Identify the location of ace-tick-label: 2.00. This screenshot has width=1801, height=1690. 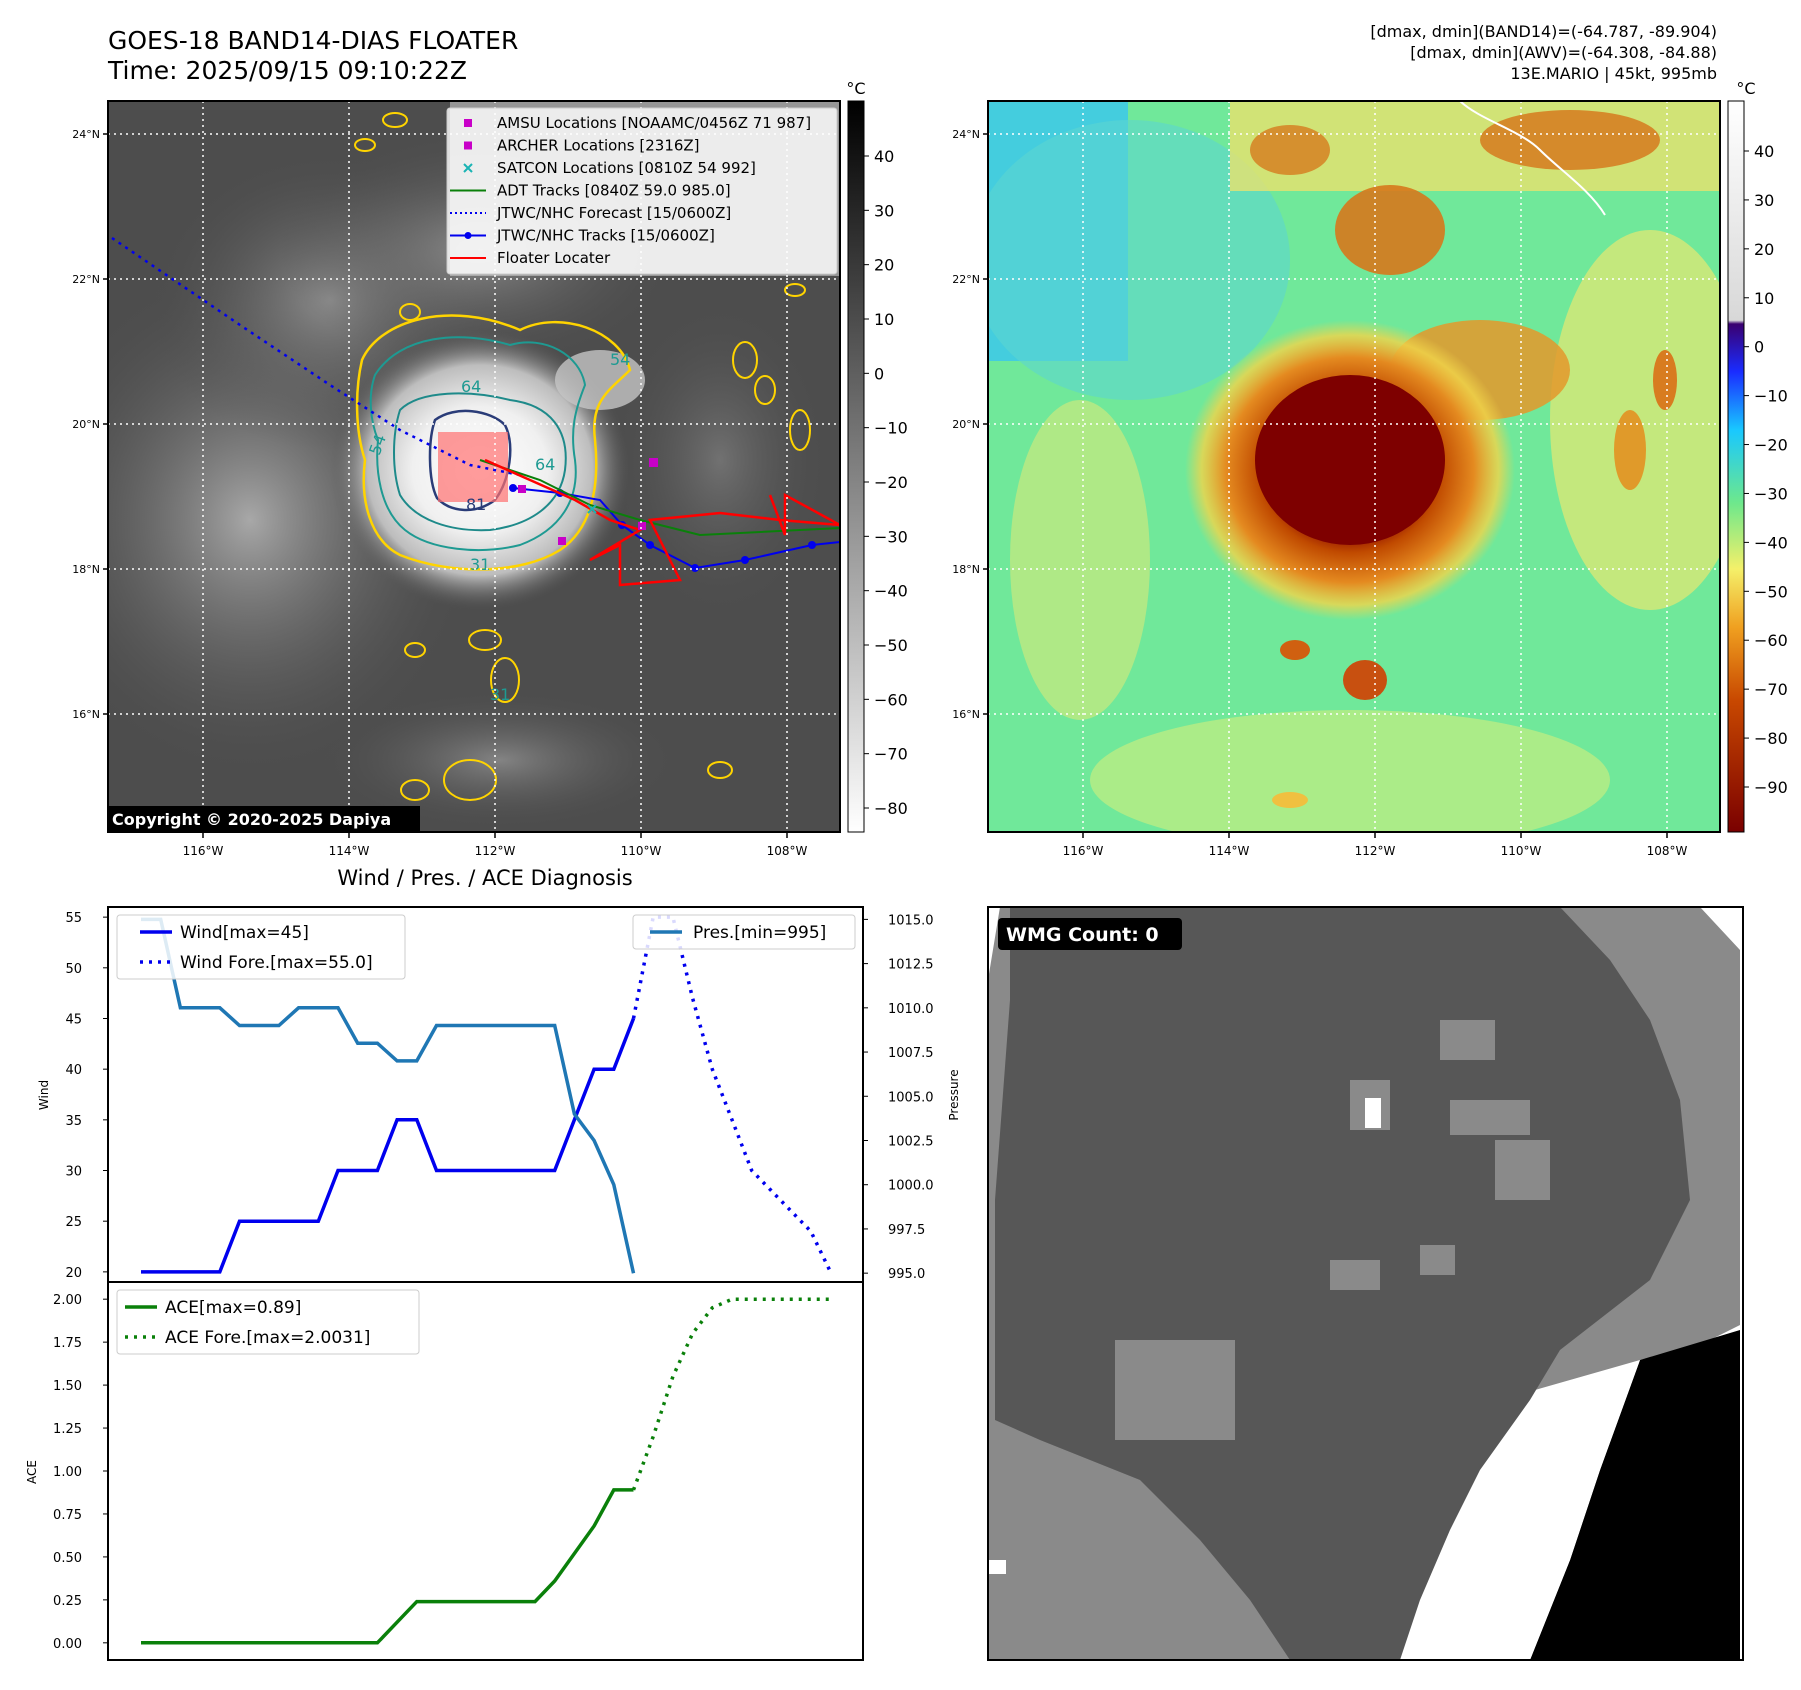
(67, 1300).